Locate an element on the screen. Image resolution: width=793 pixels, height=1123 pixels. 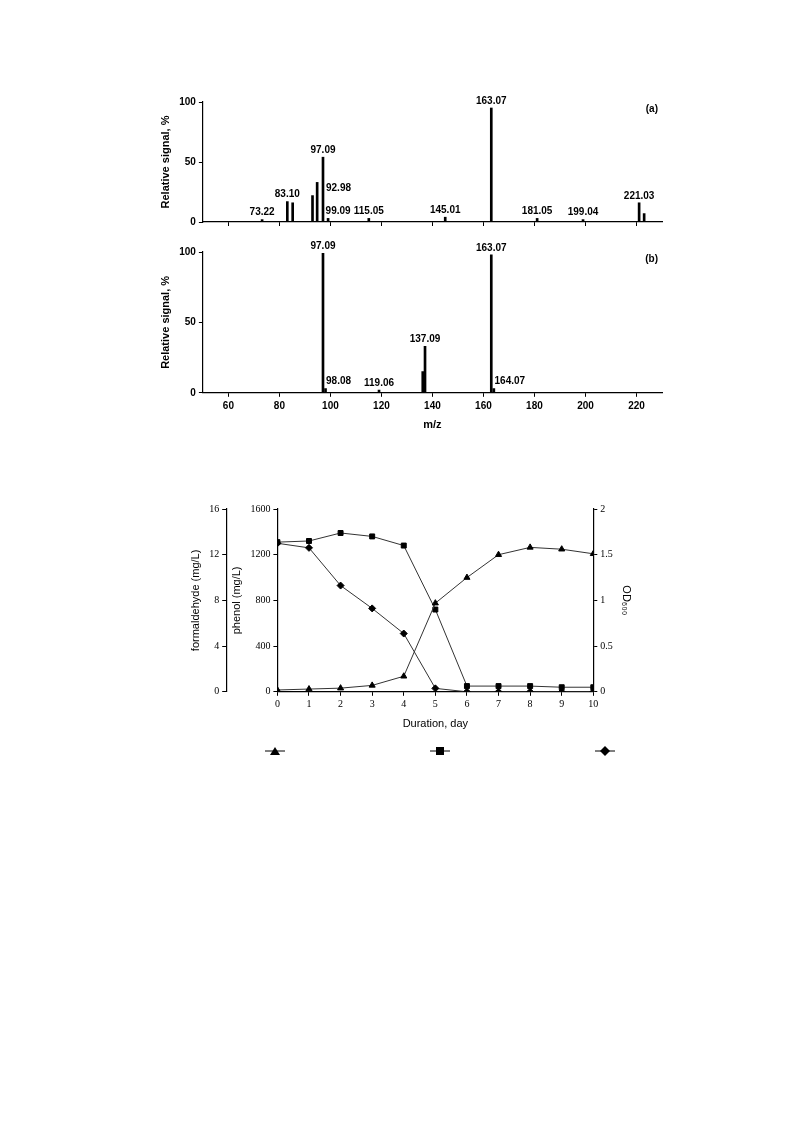
y2-tick-label: 2 is located at coordinates (603, 508).